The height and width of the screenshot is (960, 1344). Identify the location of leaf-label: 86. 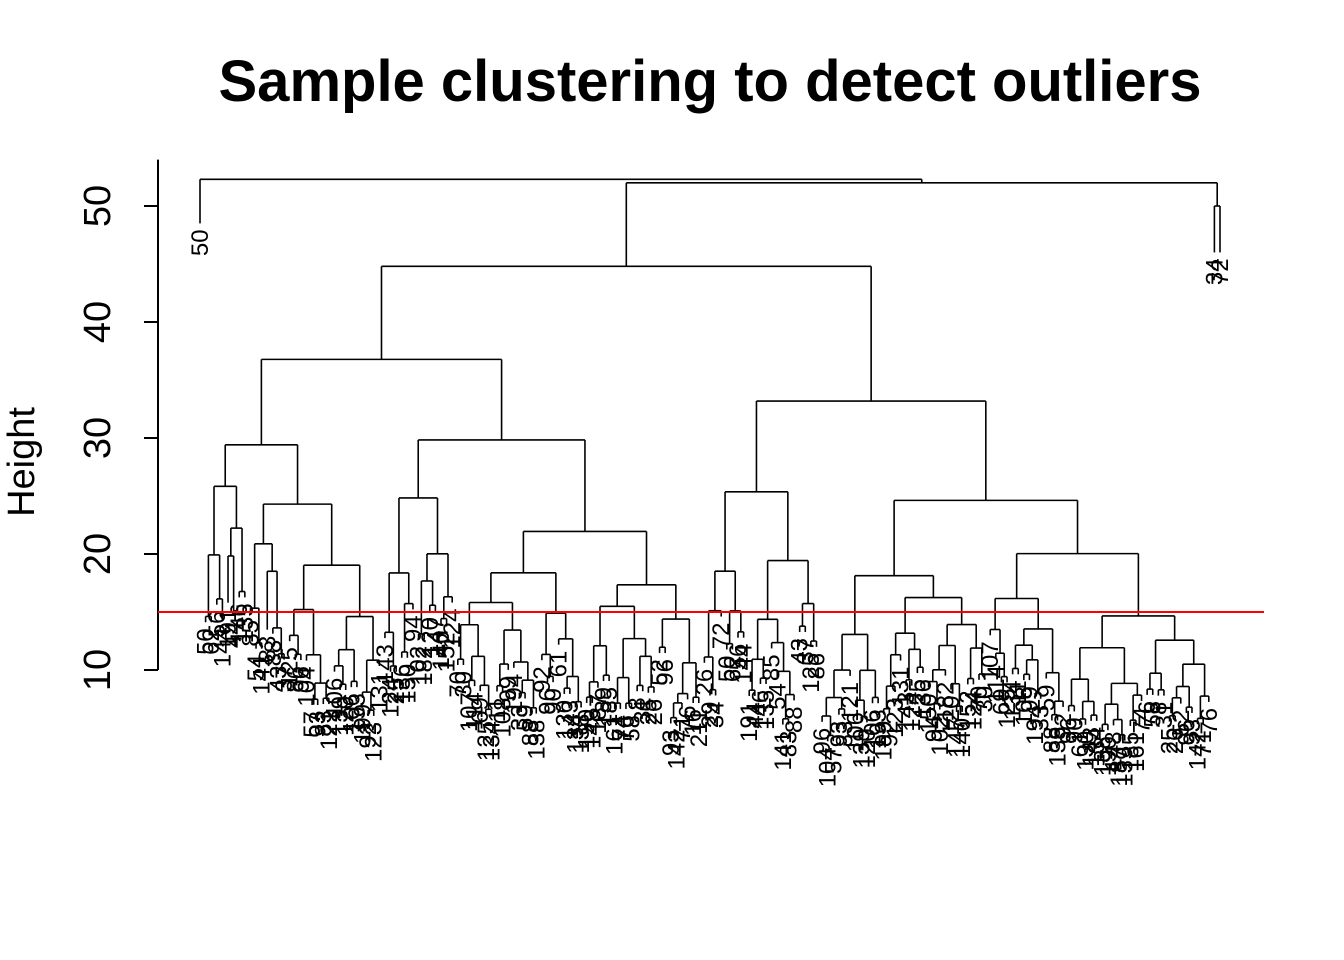
(295, 679).